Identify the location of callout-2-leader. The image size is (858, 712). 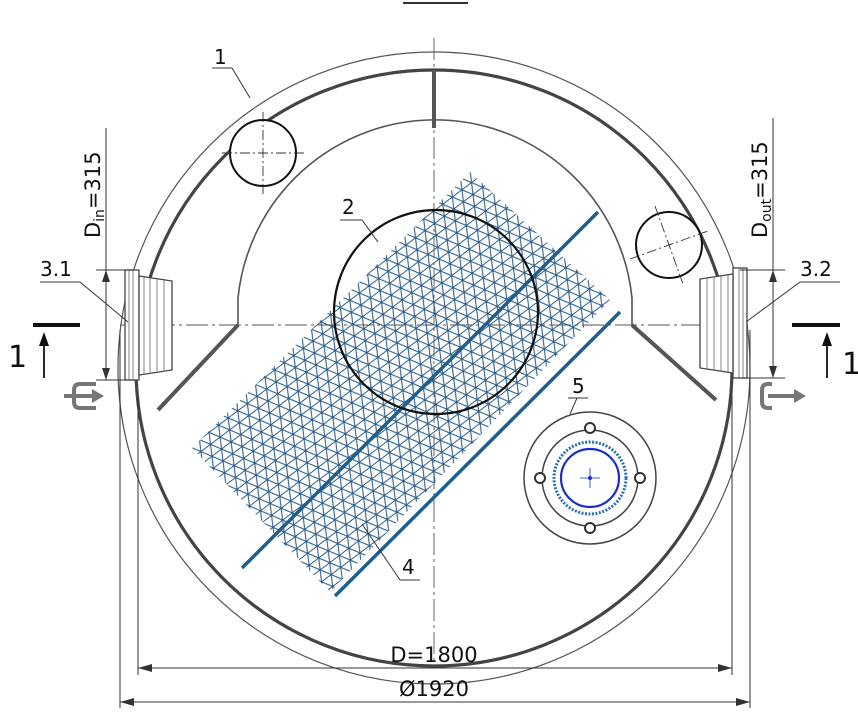
(359, 231).